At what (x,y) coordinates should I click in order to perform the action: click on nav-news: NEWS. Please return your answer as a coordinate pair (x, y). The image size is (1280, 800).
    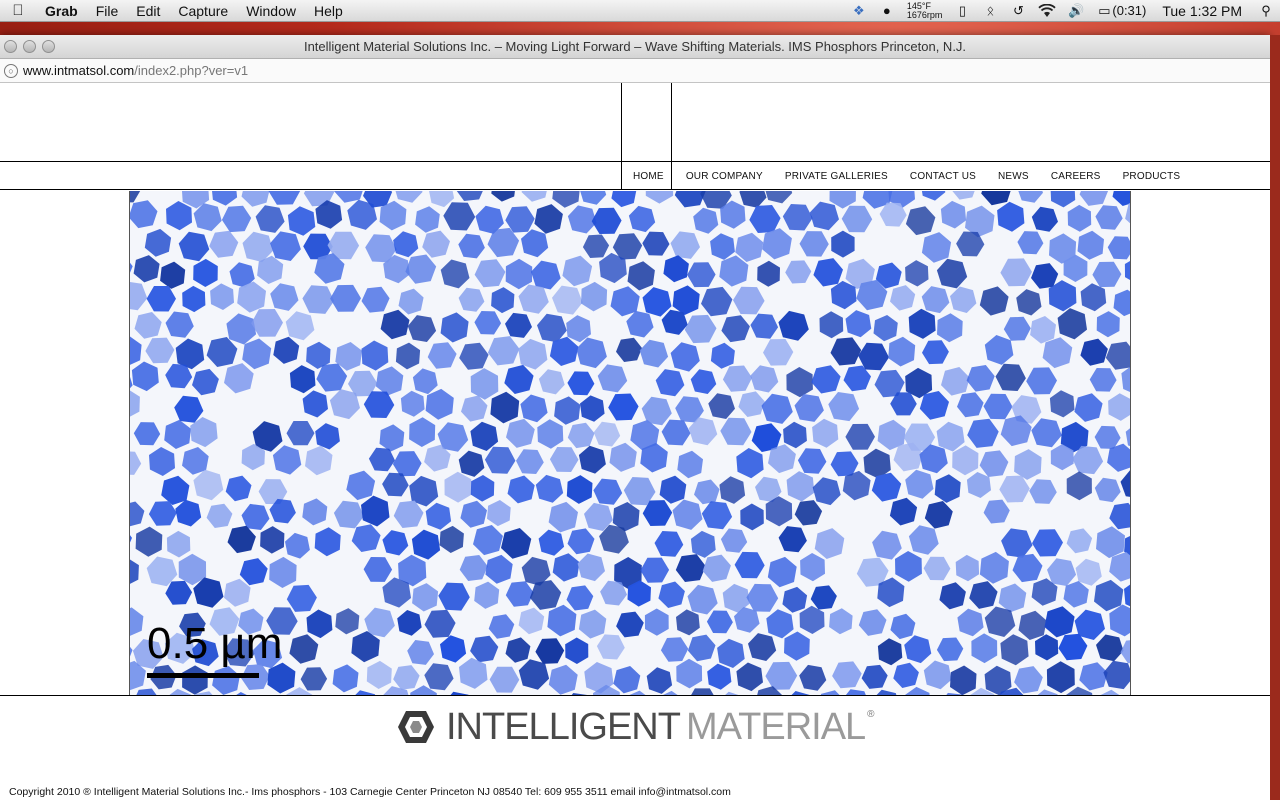
    Looking at the image, I should click on (1013, 176).